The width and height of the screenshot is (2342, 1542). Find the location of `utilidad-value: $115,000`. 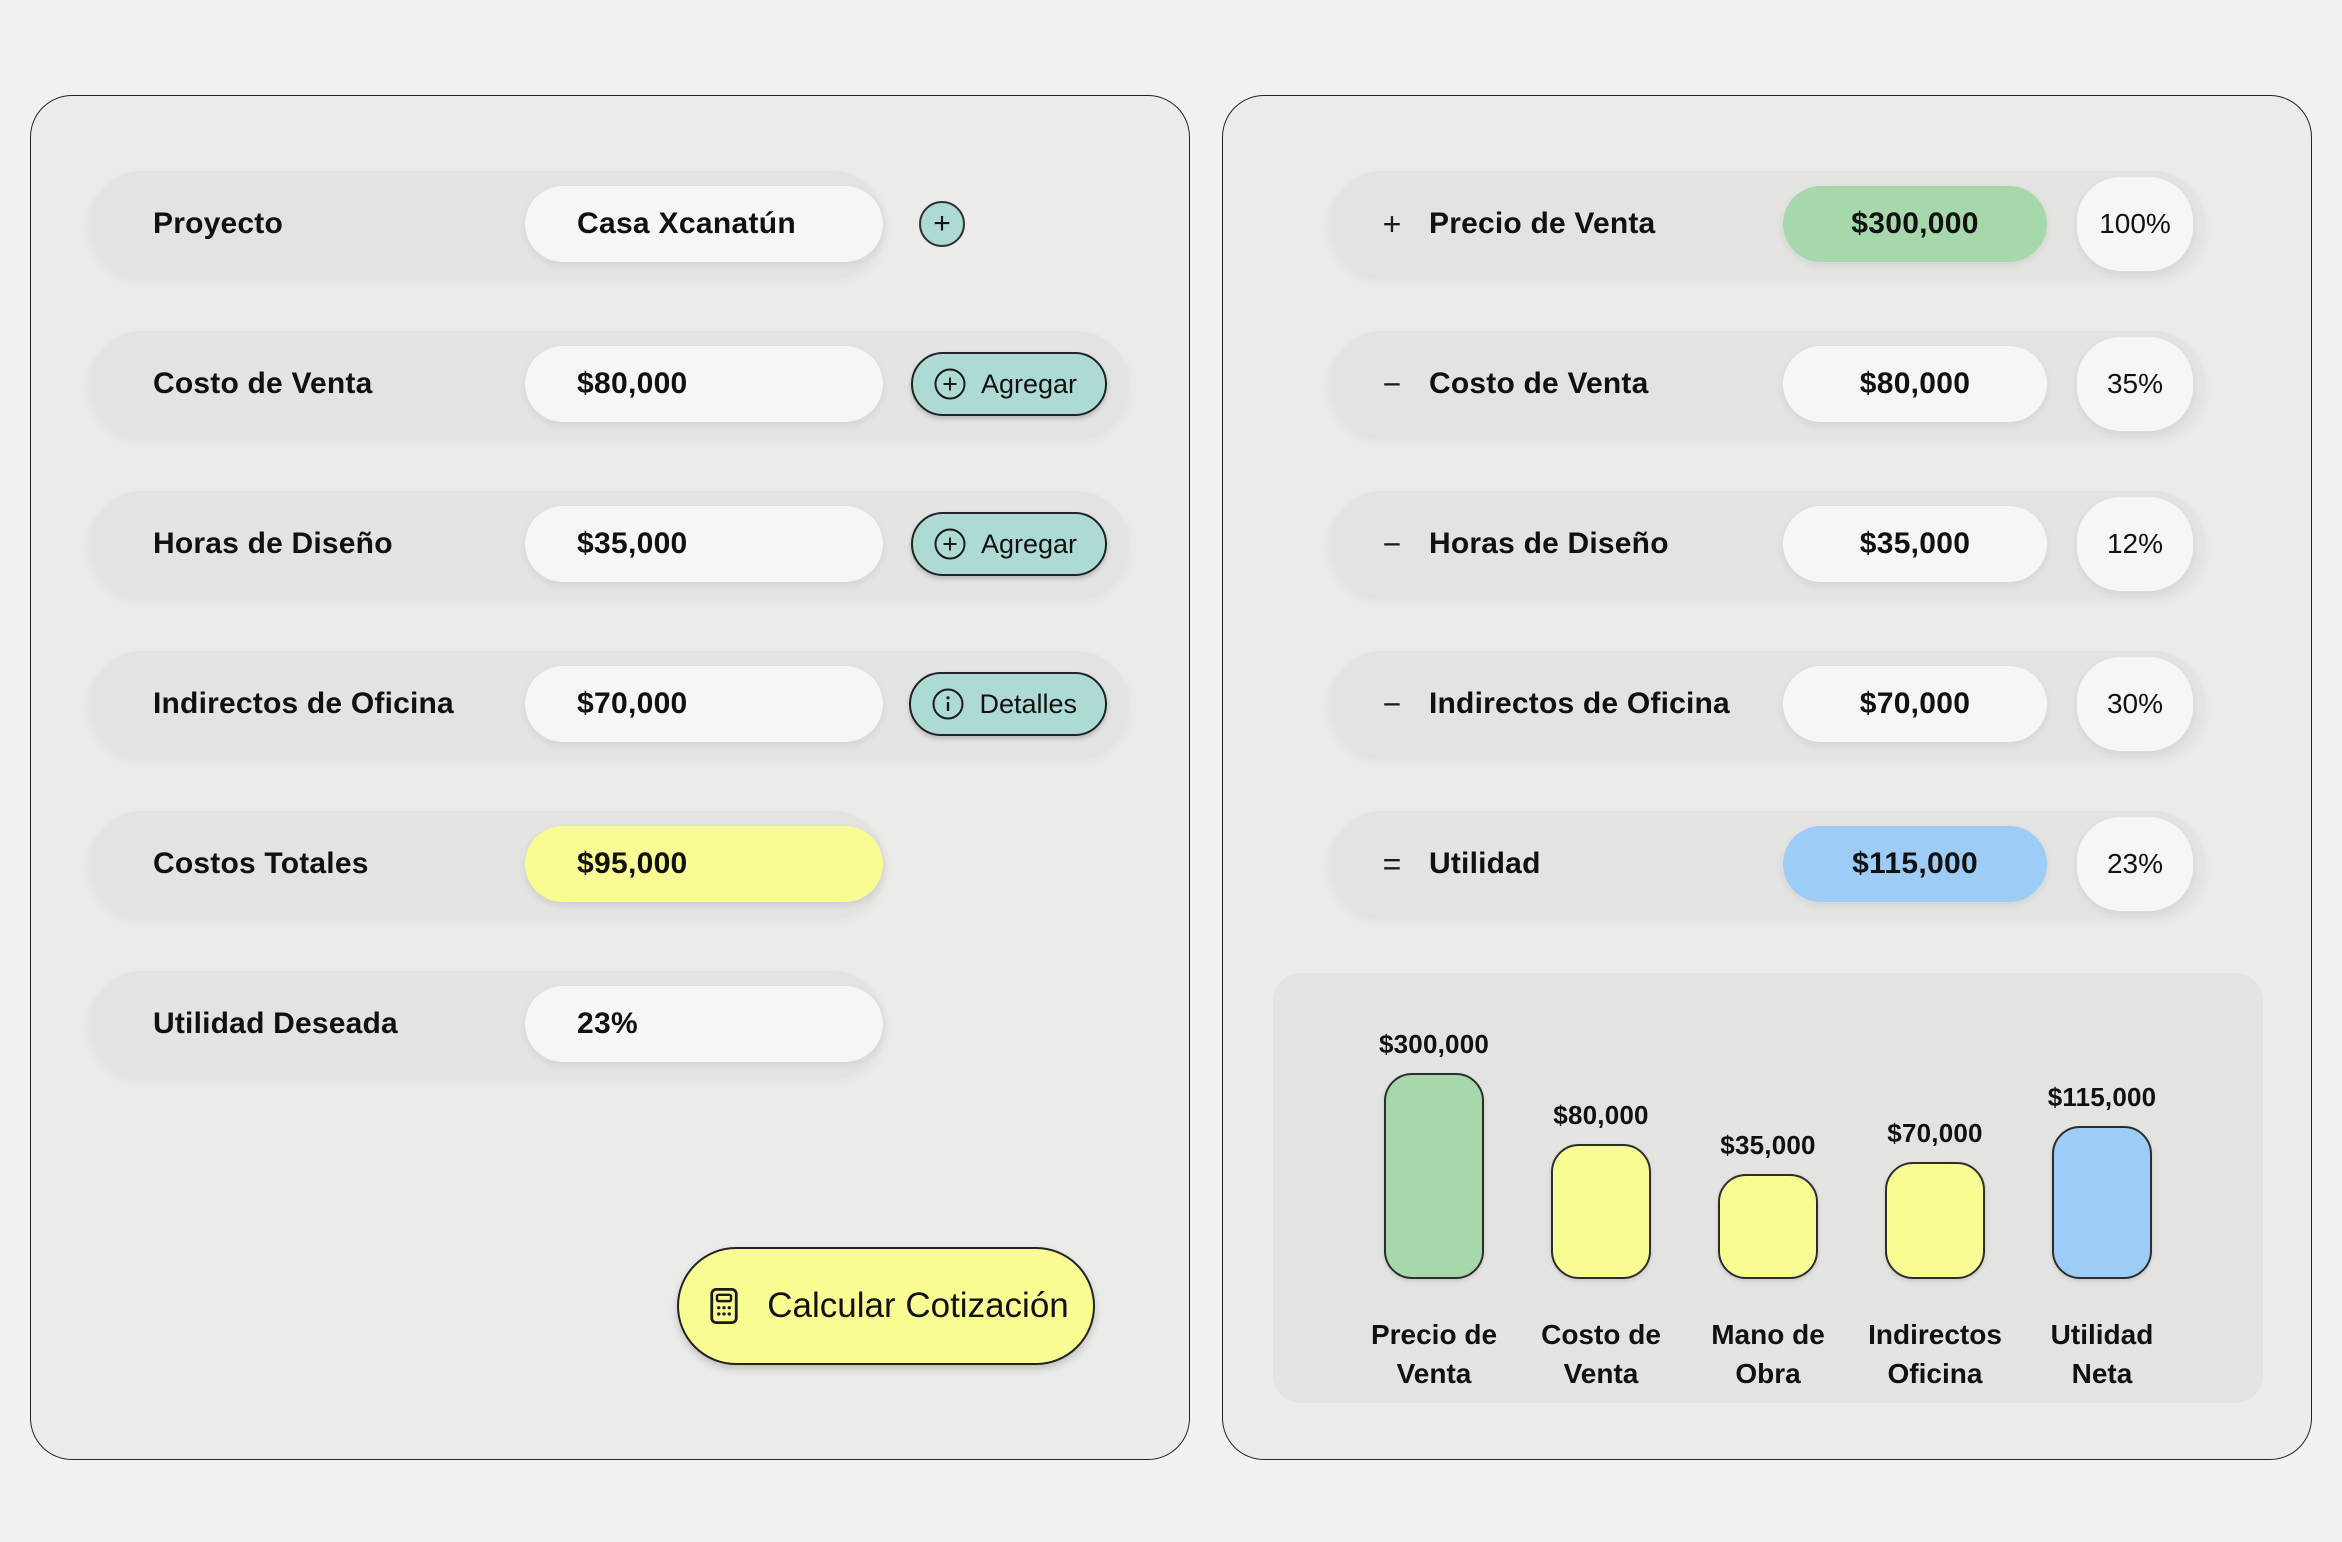

utilidad-value: $115,000 is located at coordinates (1915, 863).